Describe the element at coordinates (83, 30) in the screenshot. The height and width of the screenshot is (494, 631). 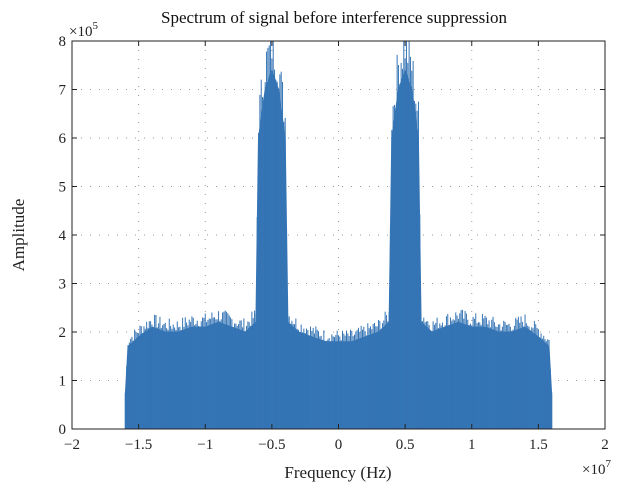
I see `y-exponent: ×10⁵` at that location.